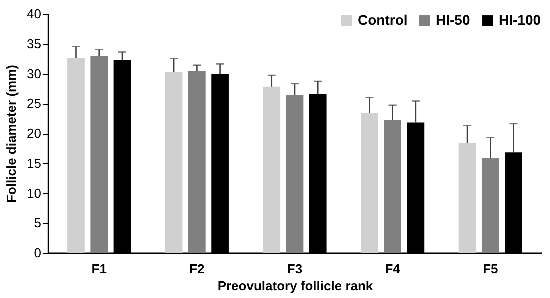  What do you see at coordinates (383, 20) in the screenshot?
I see `legend-label: Control` at bounding box center [383, 20].